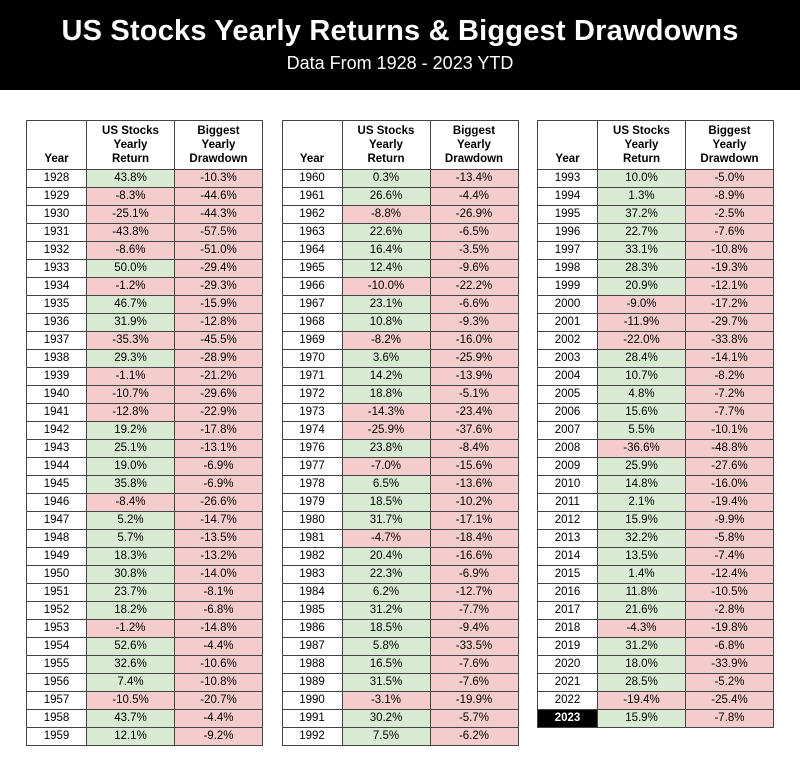 The height and width of the screenshot is (768, 800). What do you see at coordinates (386, 557) in the screenshot?
I see `return-cell: 20.4%` at bounding box center [386, 557].